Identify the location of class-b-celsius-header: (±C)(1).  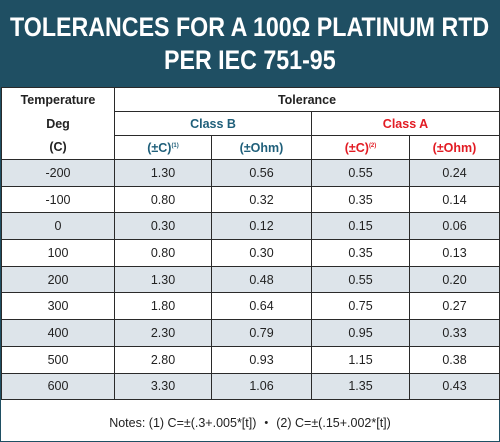
(163, 147).